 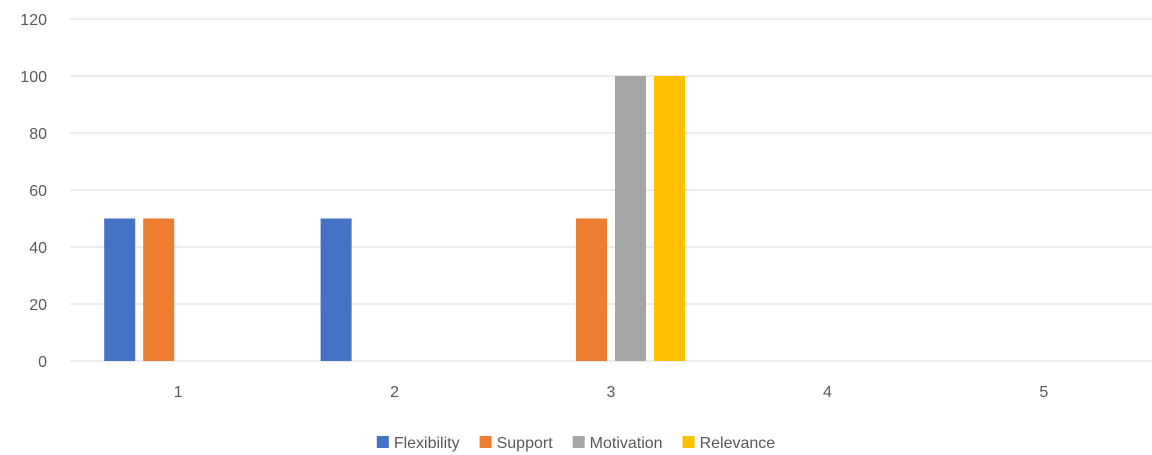 I want to click on x-tick-label: 3, so click(x=611, y=392).